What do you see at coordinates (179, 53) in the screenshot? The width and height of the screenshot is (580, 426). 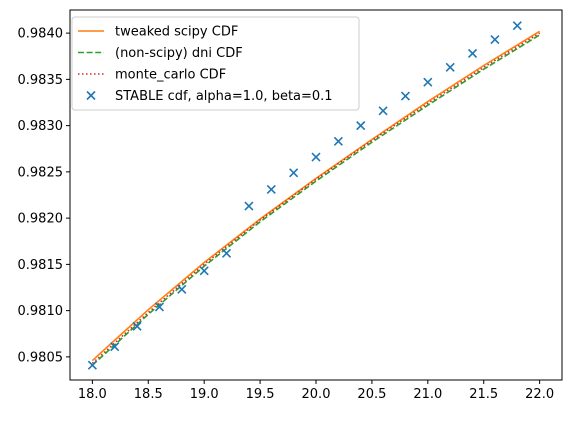 I see `legend-label: (non-scipy) dni CDF` at bounding box center [179, 53].